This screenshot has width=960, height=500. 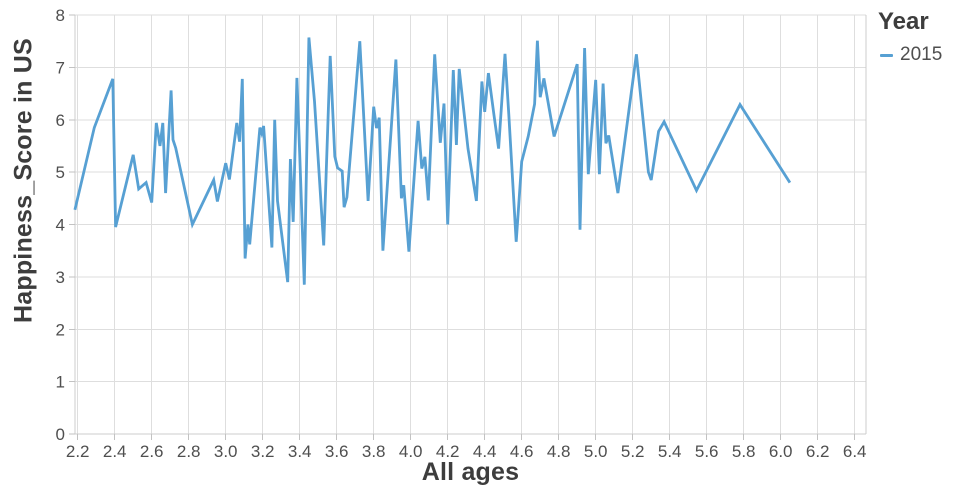 What do you see at coordinates (60, 329) in the screenshot?
I see `y-tick-label: 2` at bounding box center [60, 329].